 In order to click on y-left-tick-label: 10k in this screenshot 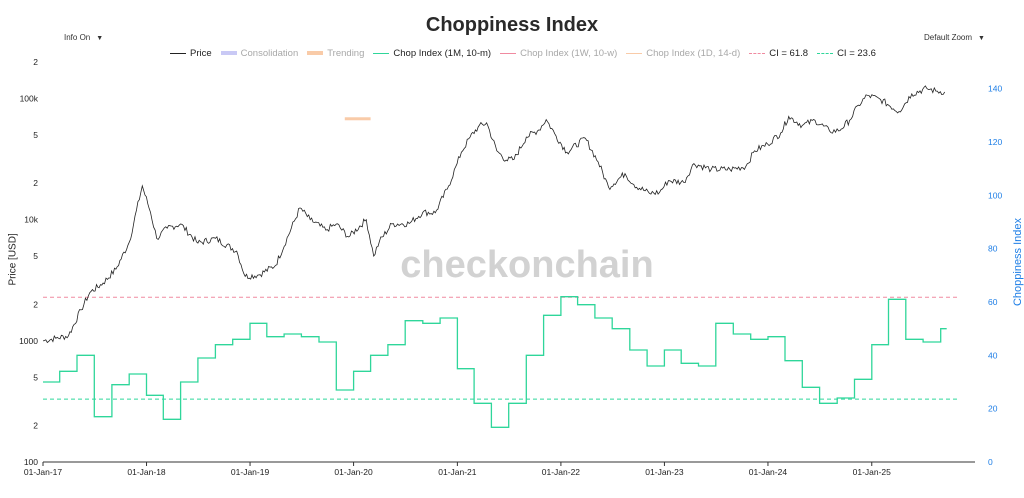, I will do `click(31, 220)`.